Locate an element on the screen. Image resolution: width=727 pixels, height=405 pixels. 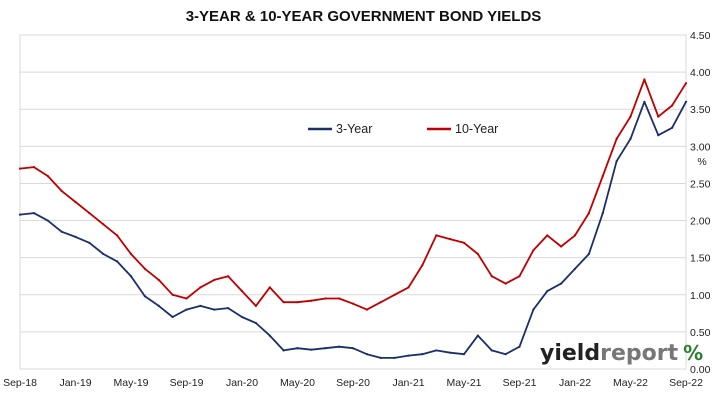
y-tick-label: 3.00 is located at coordinates (700, 147).